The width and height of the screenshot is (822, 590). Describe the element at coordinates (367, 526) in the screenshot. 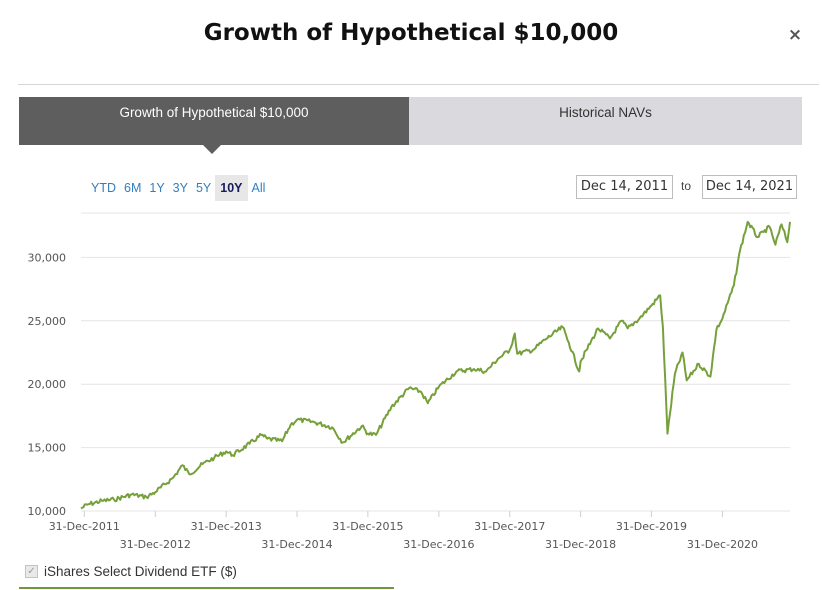

I see `x-tick-label: 31-Dec-2015` at that location.